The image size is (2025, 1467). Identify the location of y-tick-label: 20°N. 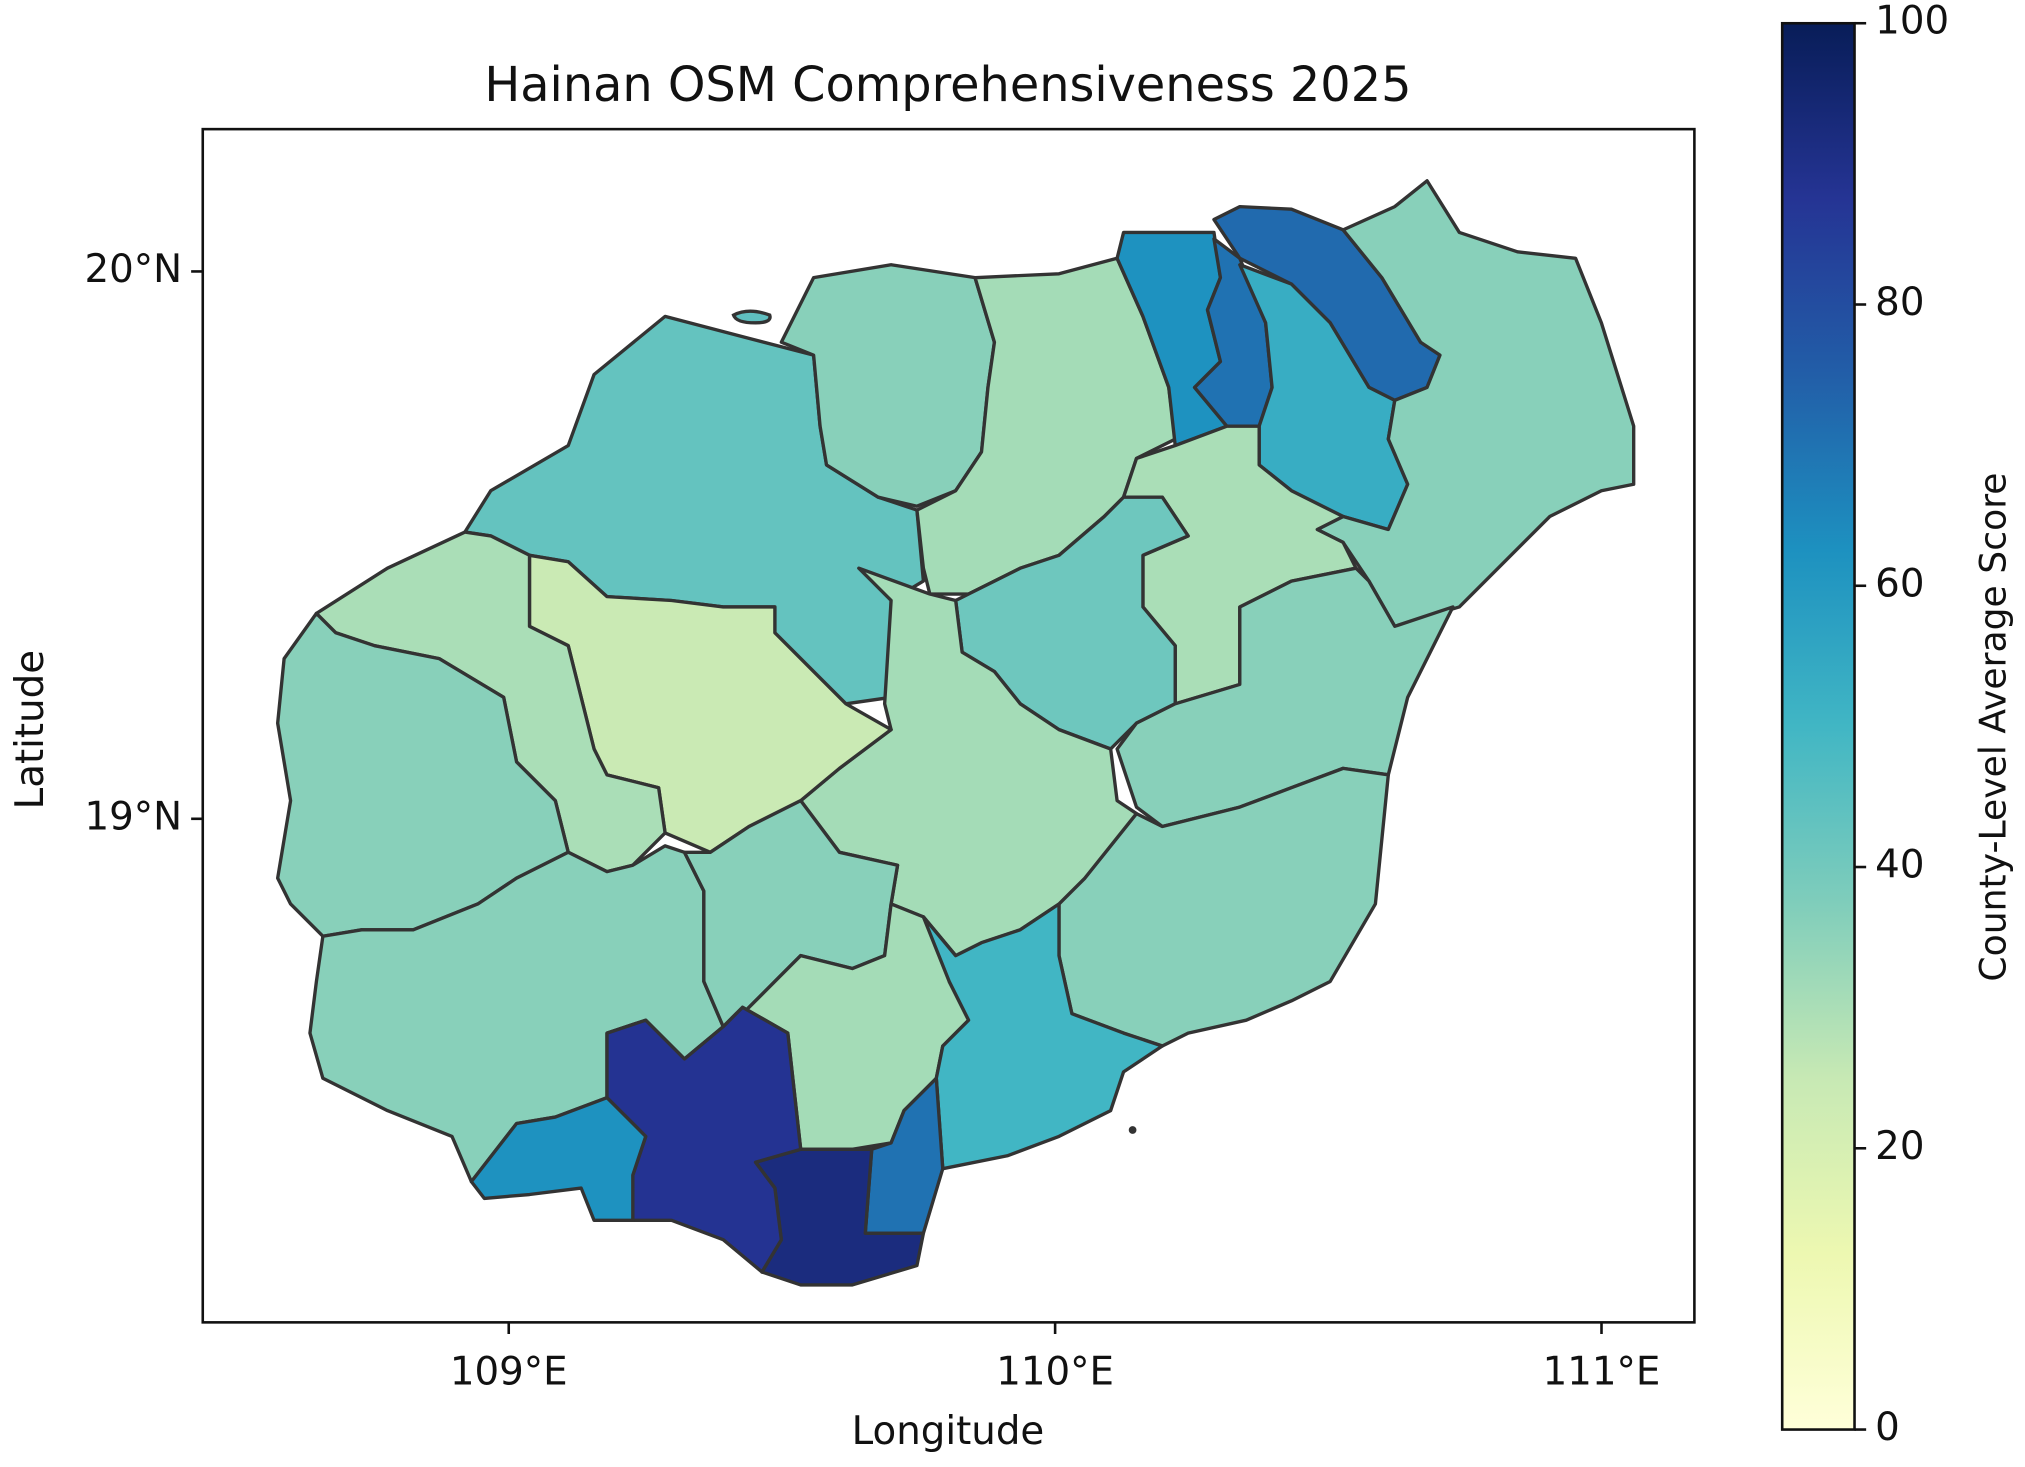
(133, 269).